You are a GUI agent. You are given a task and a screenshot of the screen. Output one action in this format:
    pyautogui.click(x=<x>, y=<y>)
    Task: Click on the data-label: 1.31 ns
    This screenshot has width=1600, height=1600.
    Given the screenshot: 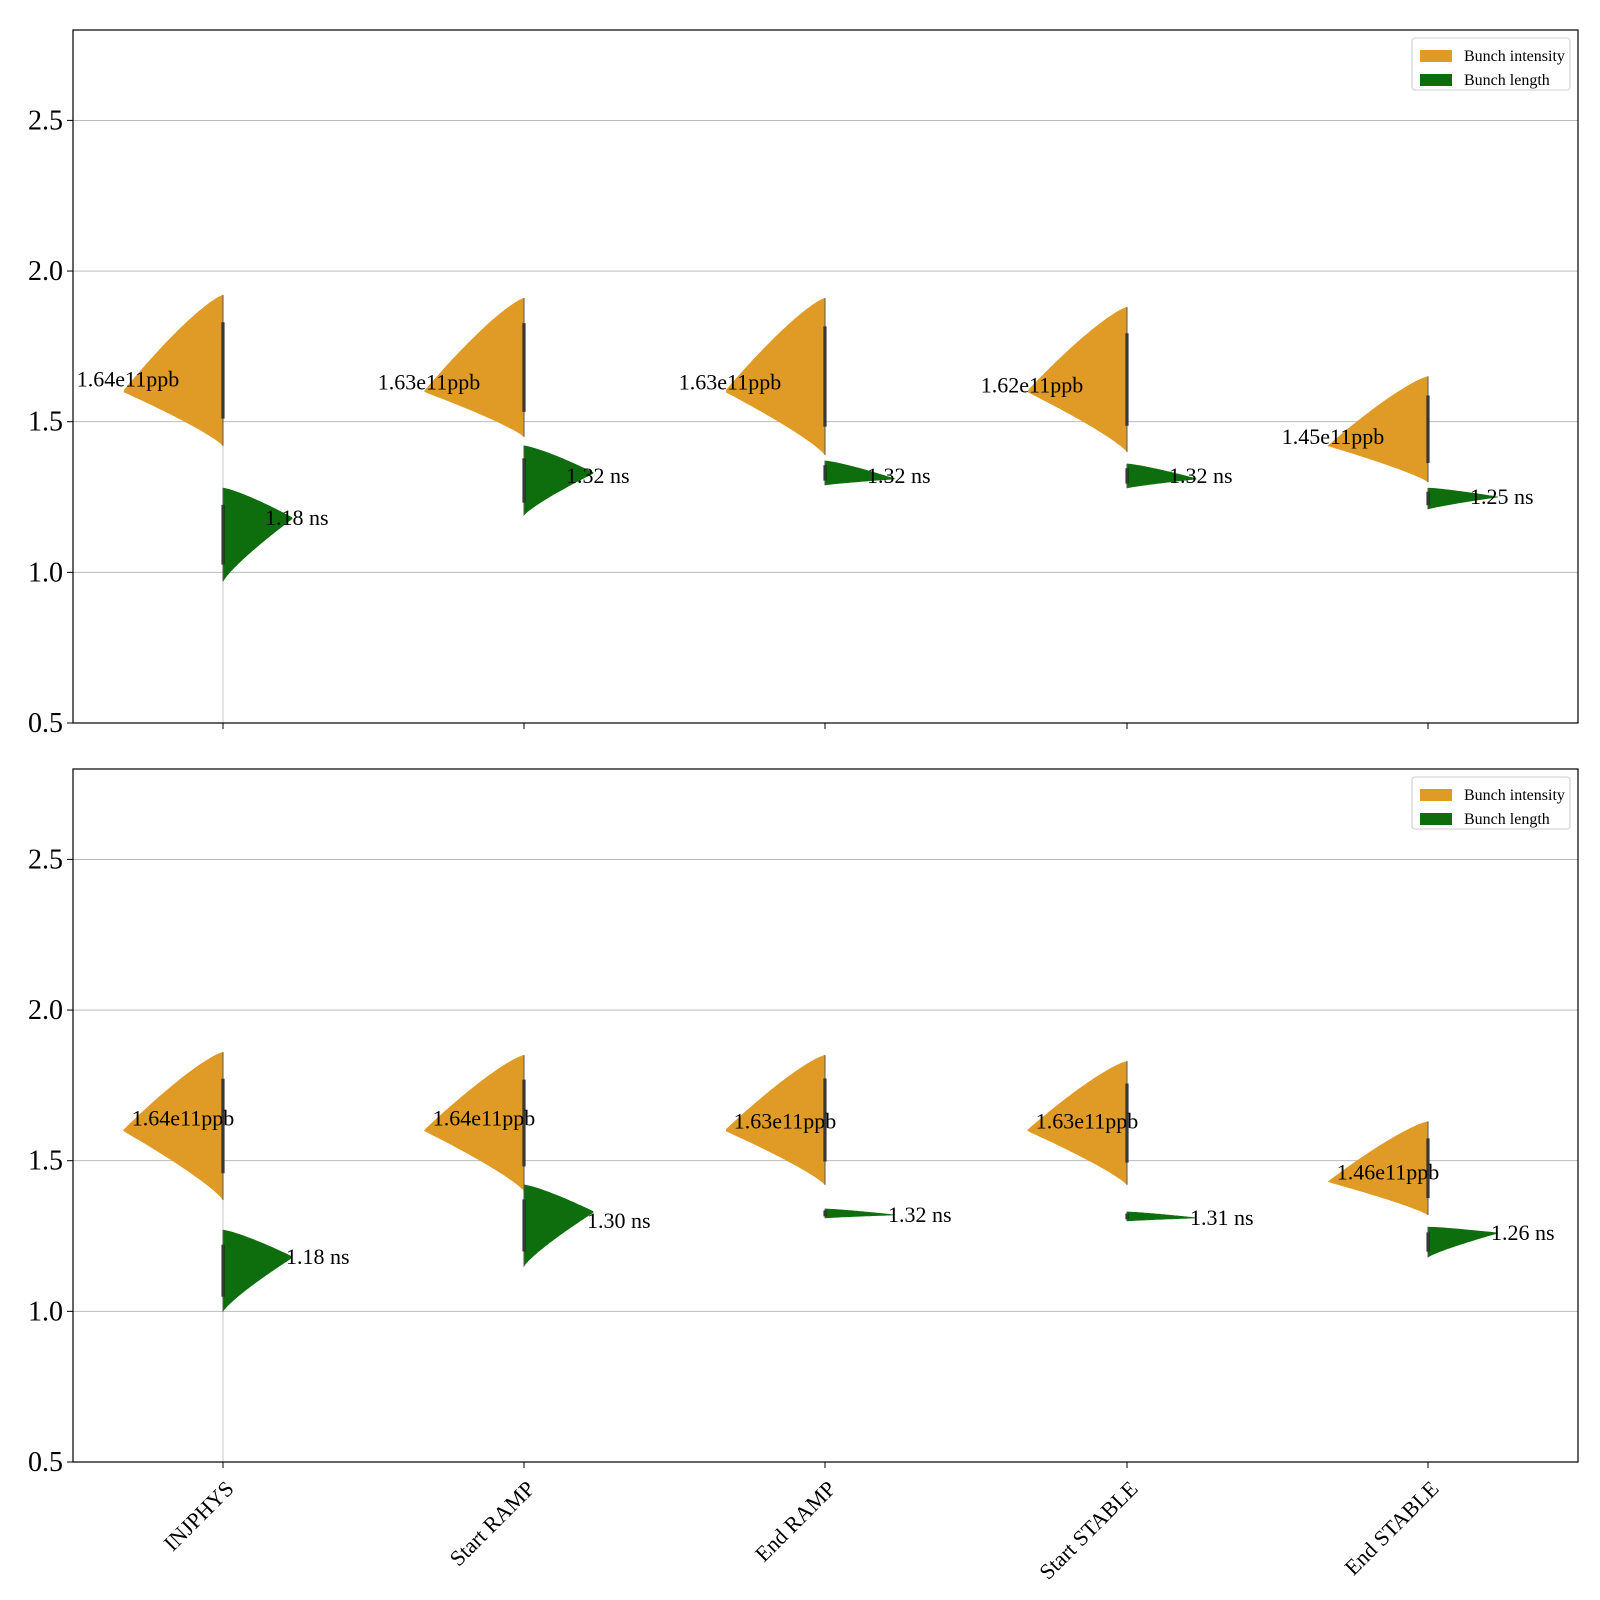 What is the action you would take?
    pyautogui.click(x=1222, y=1217)
    